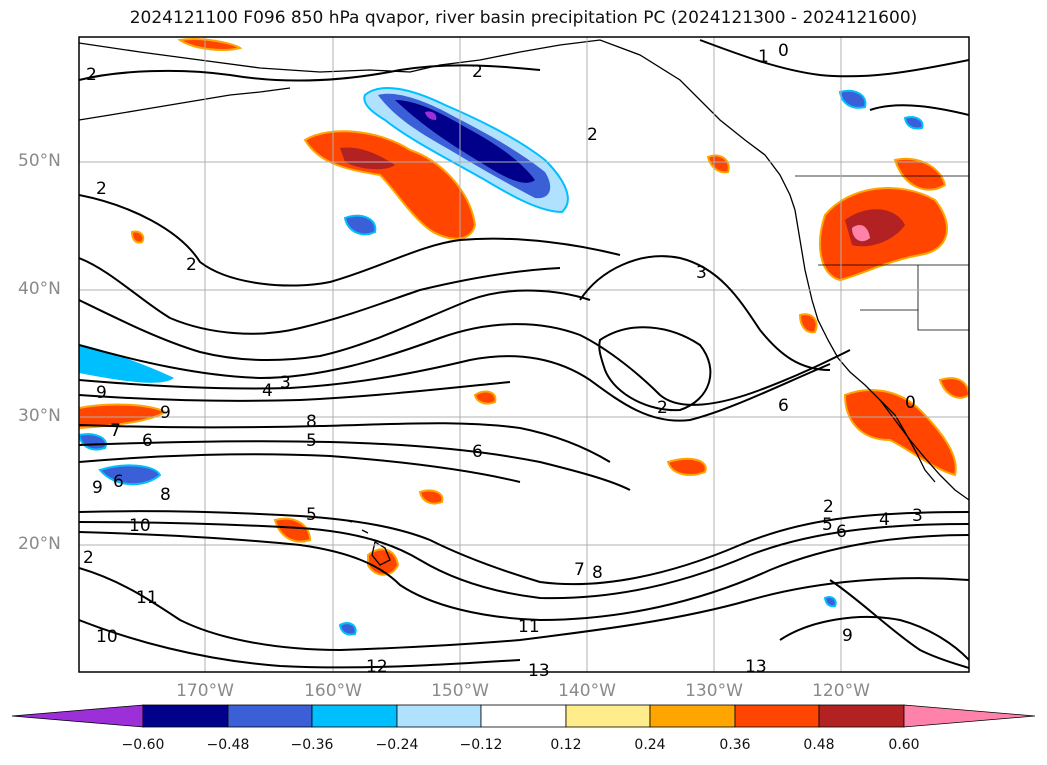  I want to click on colorbar-tick-label: −0.12, so click(481, 745).